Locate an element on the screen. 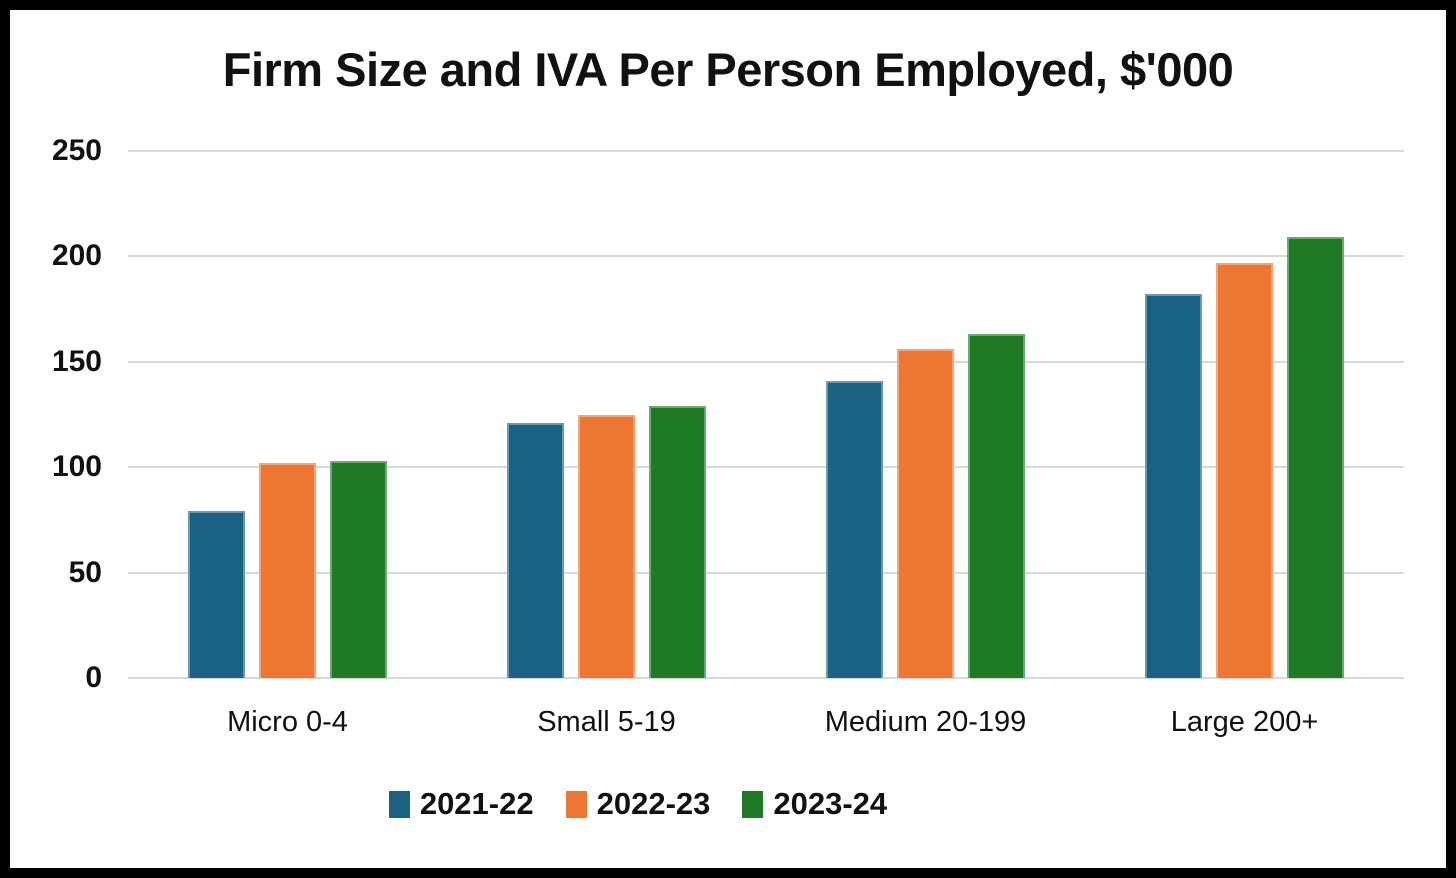  x-tick-label: Small 5-19 is located at coordinates (606, 722).